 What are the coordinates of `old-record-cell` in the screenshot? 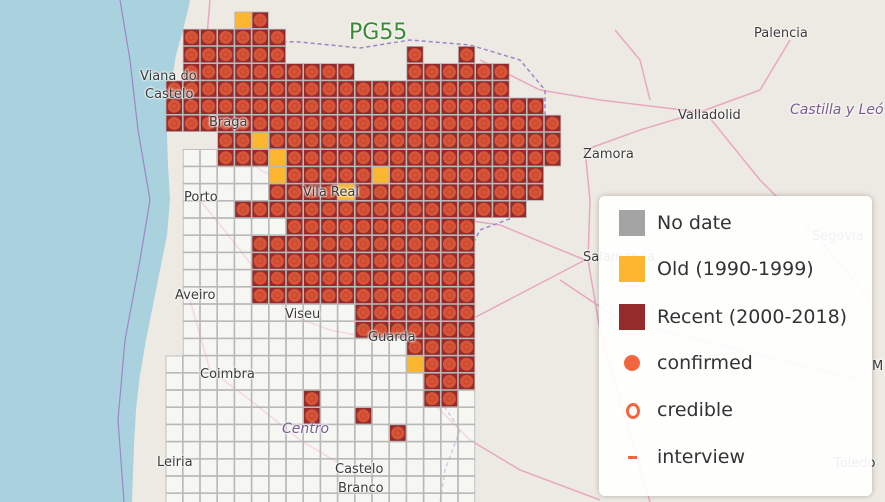 It's located at (415, 364).